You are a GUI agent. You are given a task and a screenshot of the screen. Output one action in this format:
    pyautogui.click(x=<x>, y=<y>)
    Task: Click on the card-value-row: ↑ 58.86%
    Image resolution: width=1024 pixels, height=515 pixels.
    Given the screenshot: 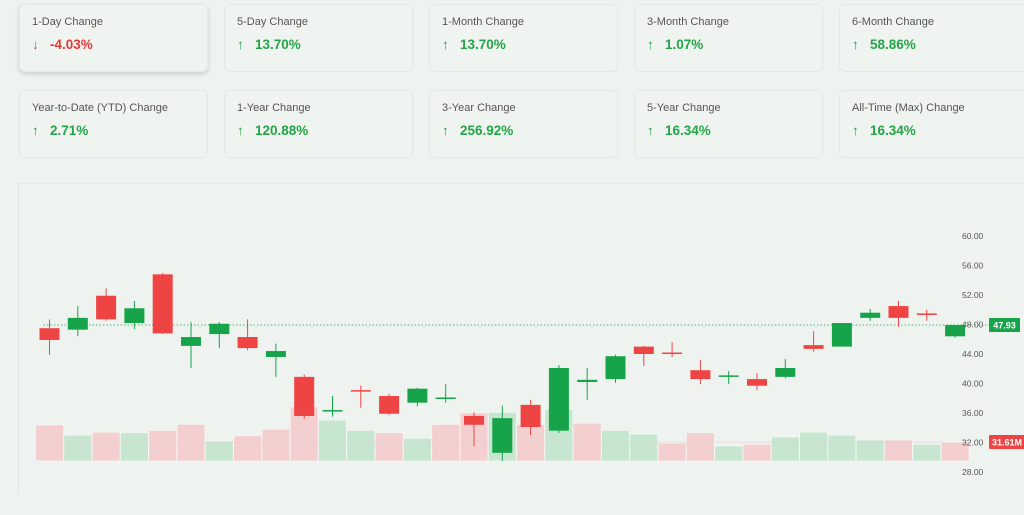 What is the action you would take?
    pyautogui.click(x=884, y=44)
    